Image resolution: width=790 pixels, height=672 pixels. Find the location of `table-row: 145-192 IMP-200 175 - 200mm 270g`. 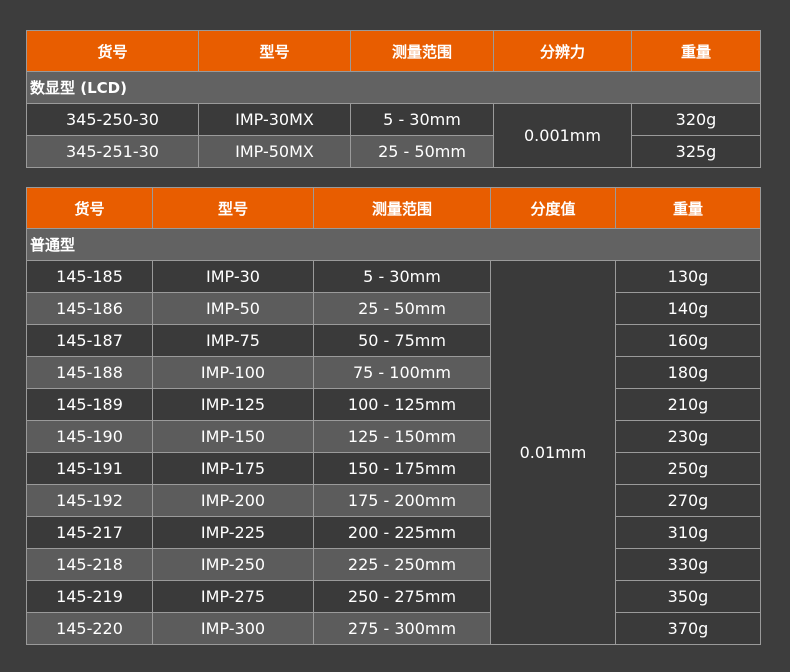

table-row: 145-192 IMP-200 175 - 200mm 270g is located at coordinates (393, 500).